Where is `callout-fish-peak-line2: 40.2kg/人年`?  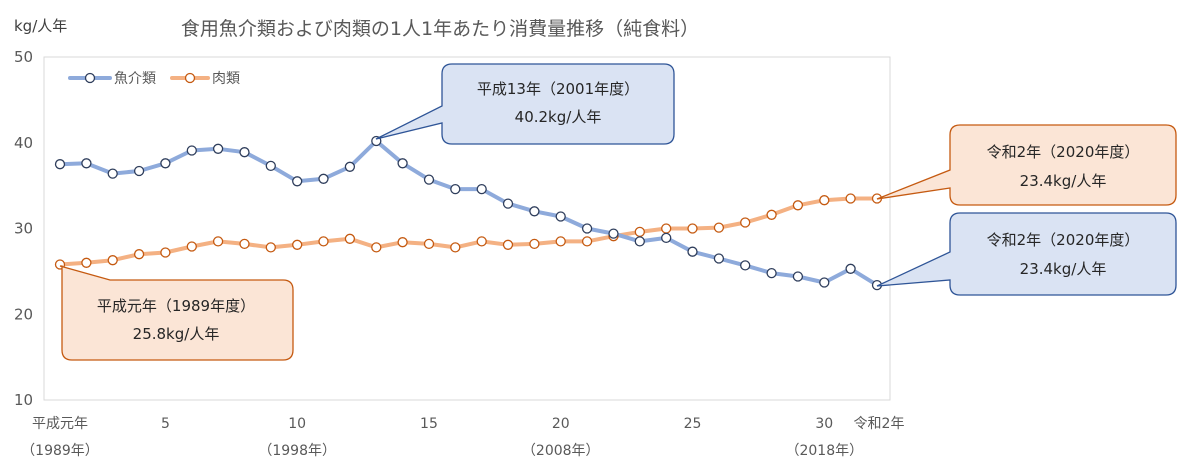 callout-fish-peak-line2: 40.2kg/人年 is located at coordinates (558, 117).